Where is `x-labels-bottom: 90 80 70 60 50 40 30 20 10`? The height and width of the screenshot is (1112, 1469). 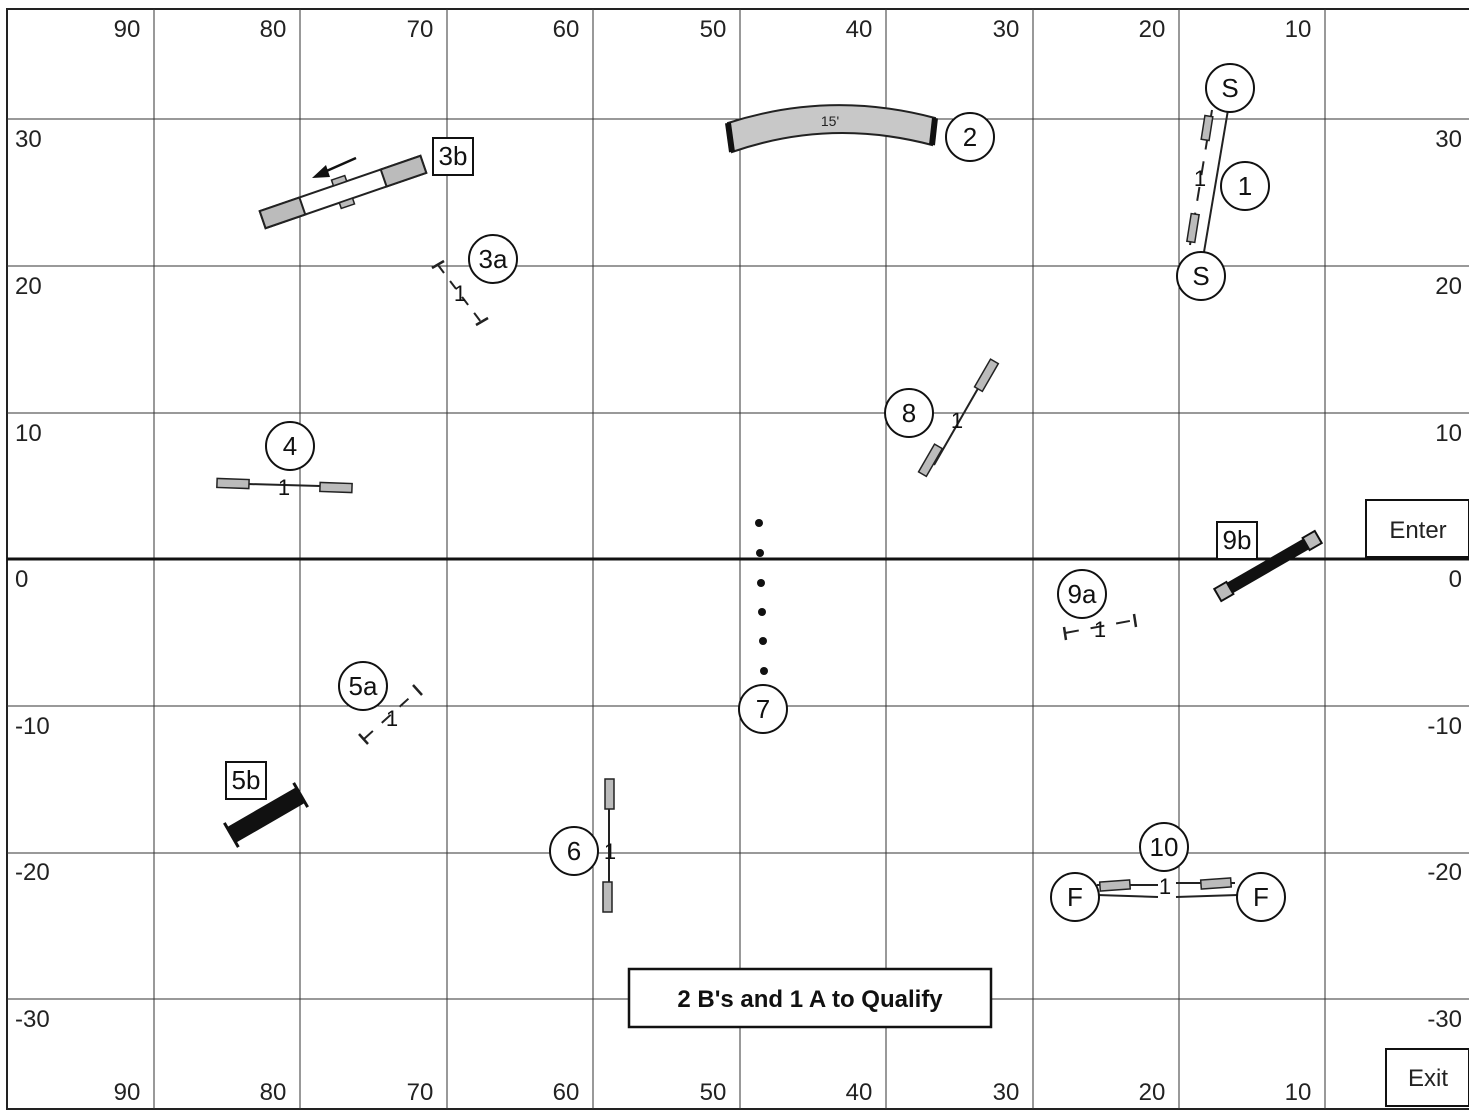
x-labels-bottom: 90 80 70 60 50 40 30 20 10 is located at coordinates (713, 1092).